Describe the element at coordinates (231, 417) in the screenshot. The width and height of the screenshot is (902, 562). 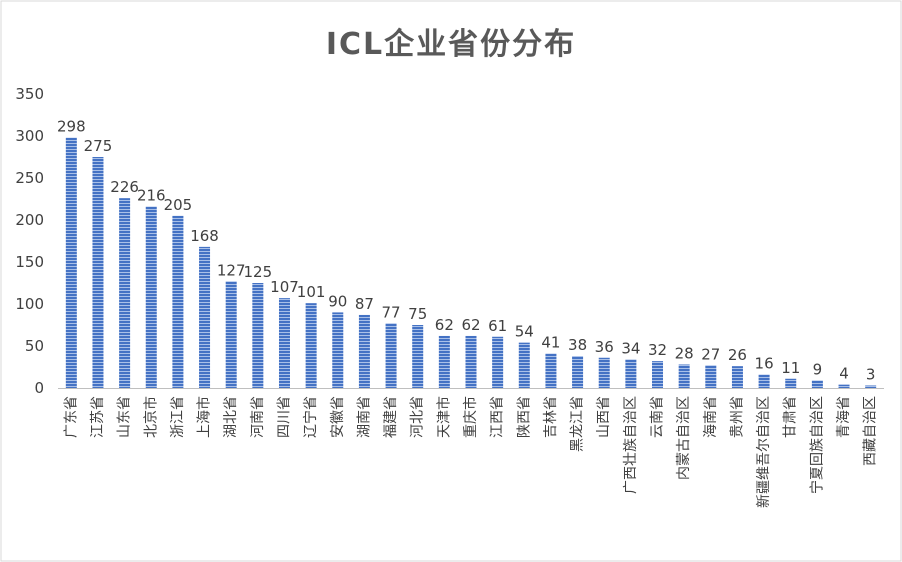
I see `x-tick-label: 湖北省` at that location.